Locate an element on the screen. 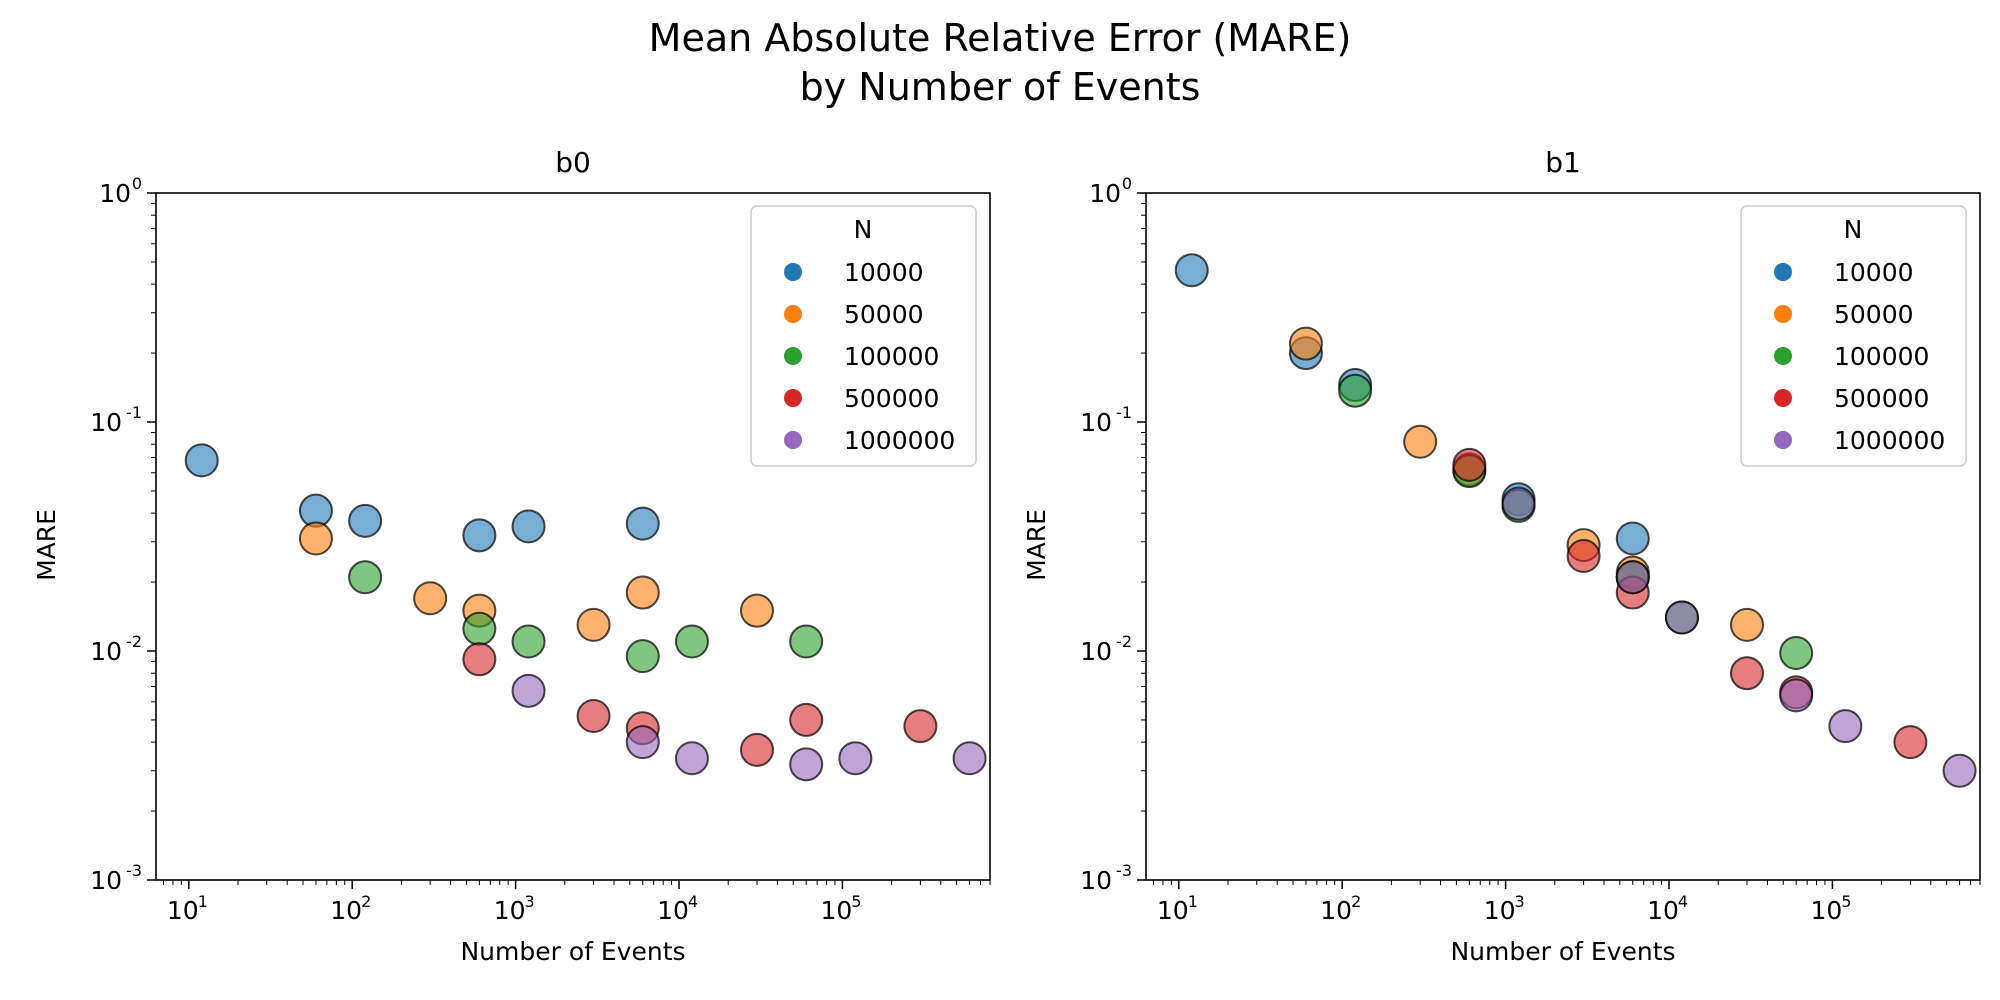 This screenshot has width=2000, height=1000. legend-title: N is located at coordinates (863, 229).